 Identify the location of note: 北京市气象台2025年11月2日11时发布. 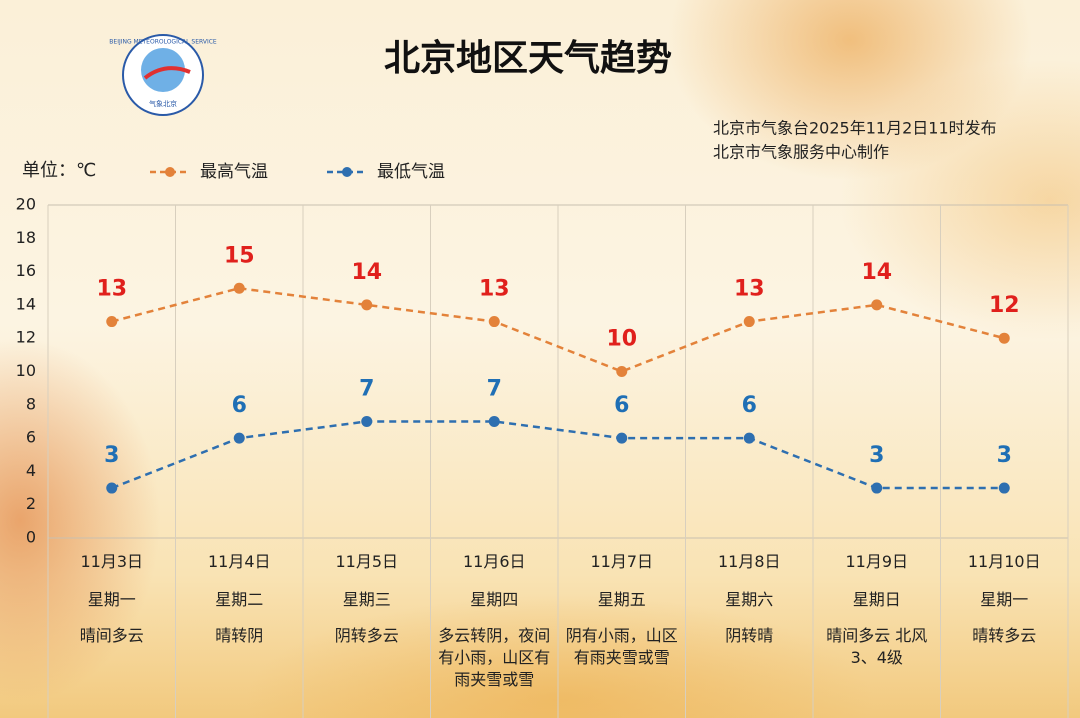
(855, 128).